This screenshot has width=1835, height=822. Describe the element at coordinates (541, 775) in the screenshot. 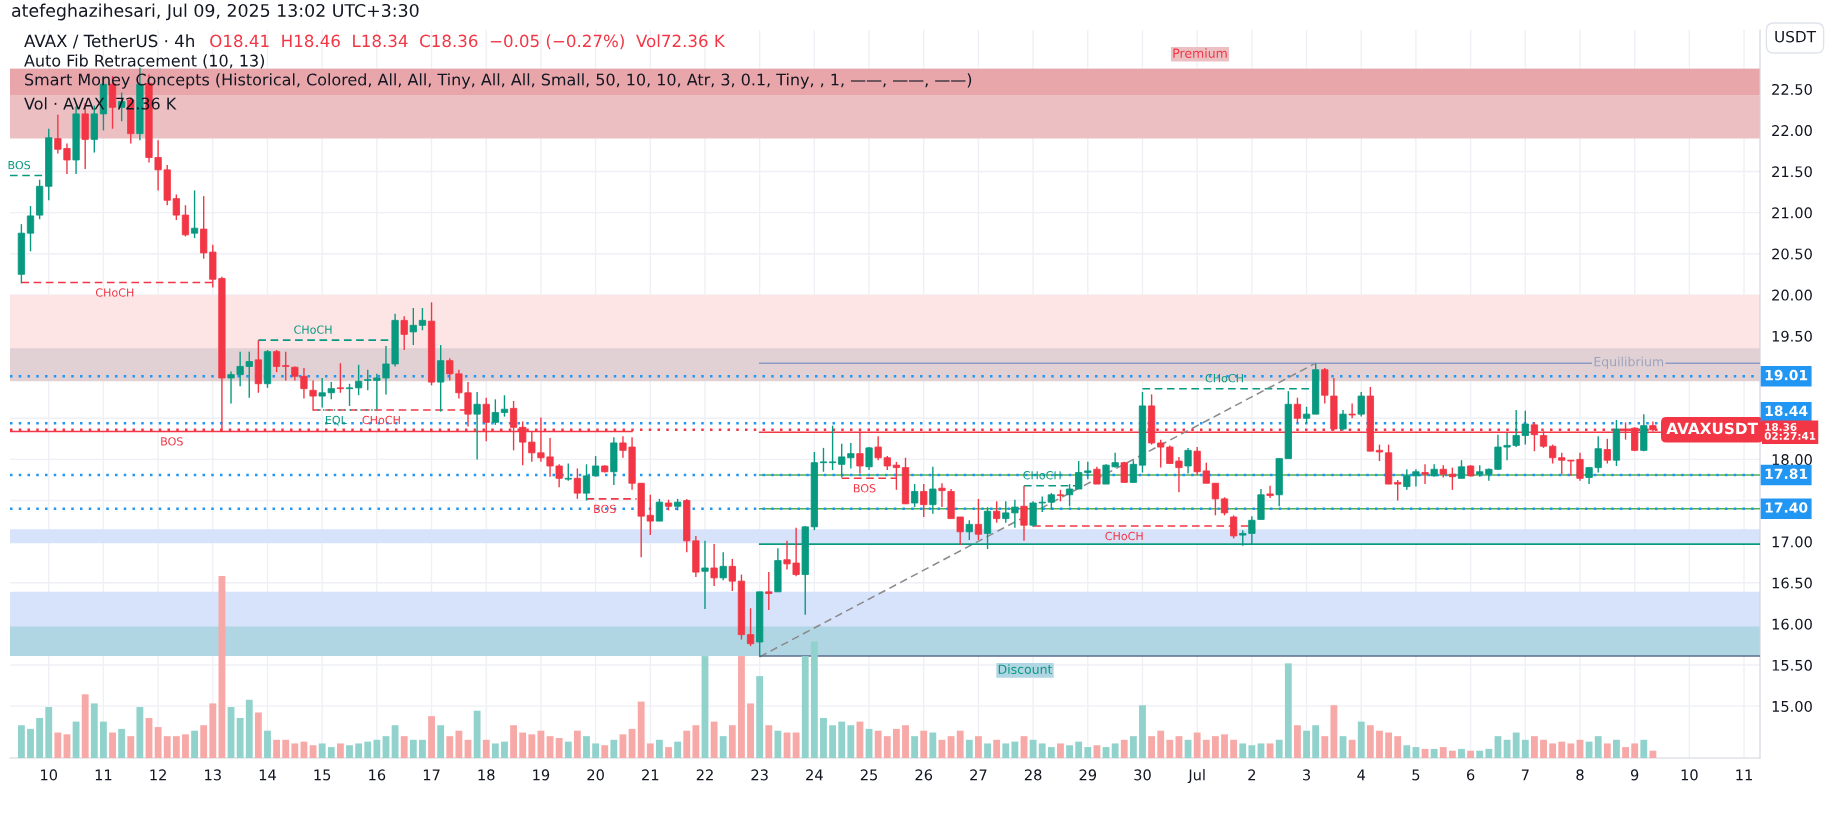

I see `x-tick-label: 19` at that location.